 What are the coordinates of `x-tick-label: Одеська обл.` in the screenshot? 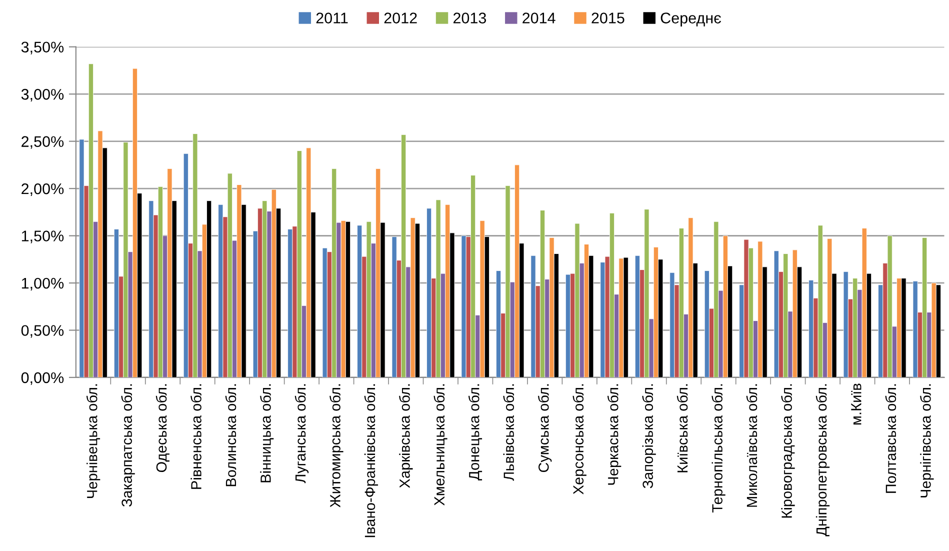 It's located at (163, 428).